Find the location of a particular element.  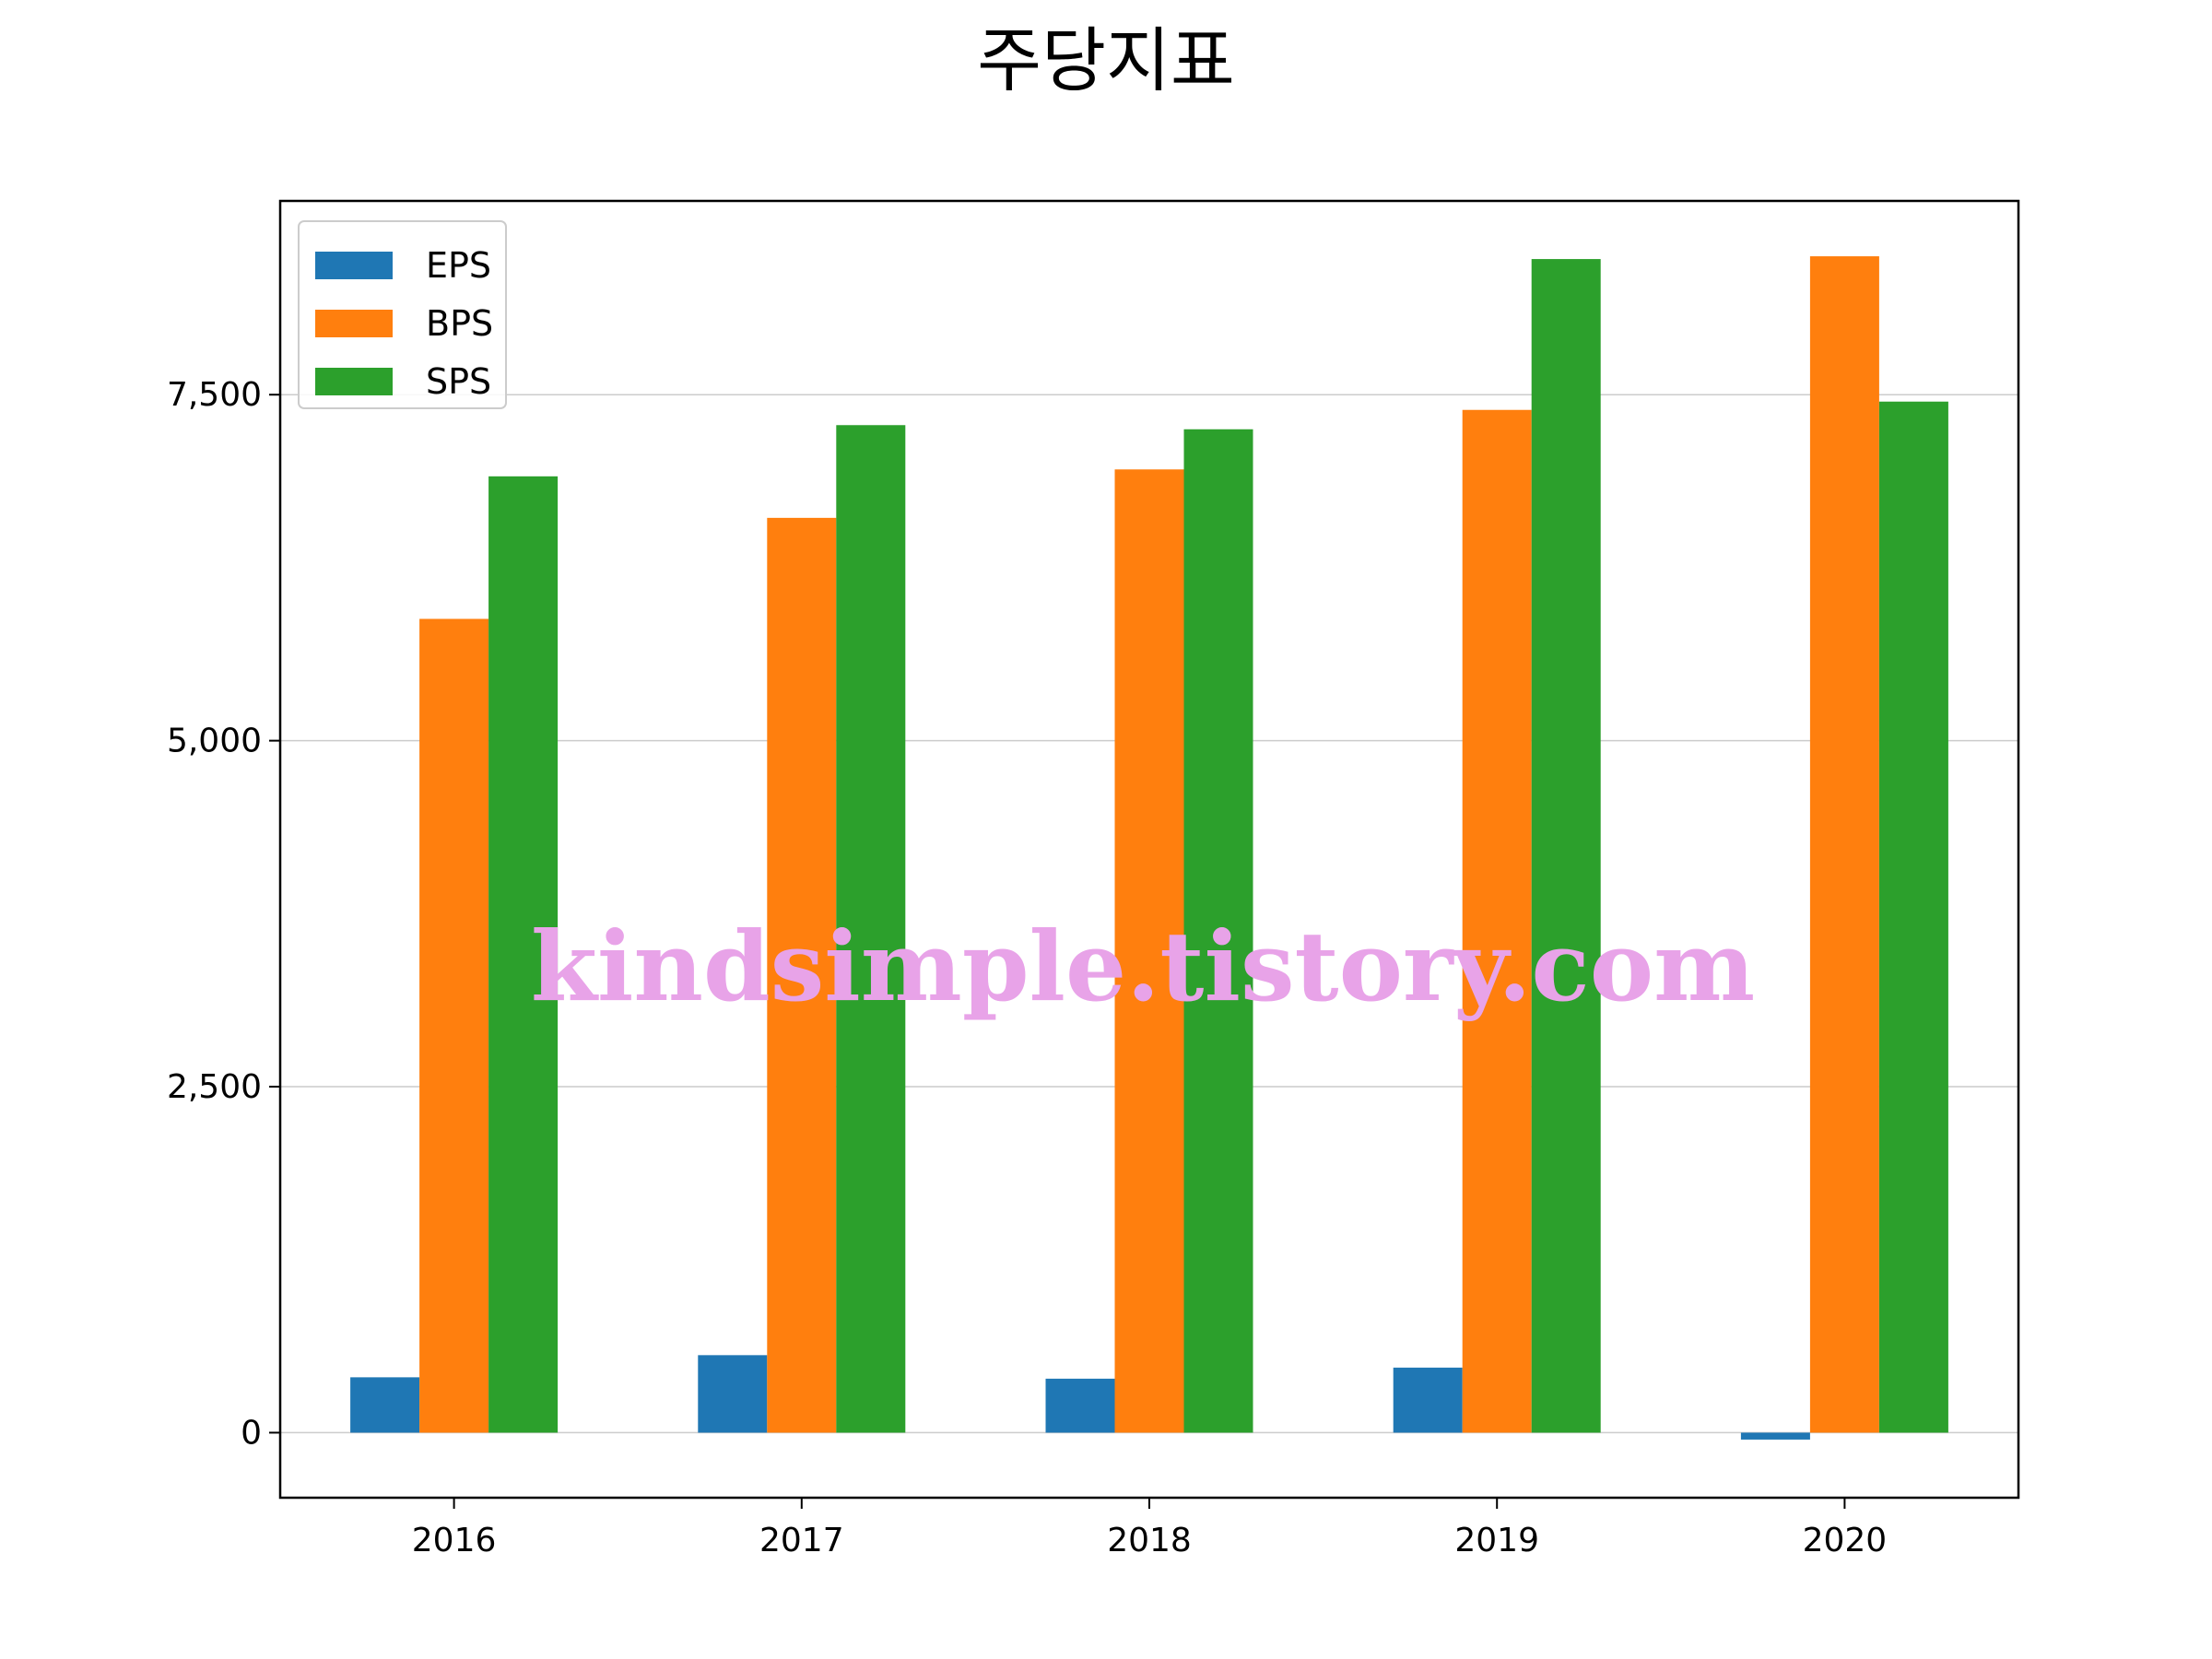

bar-eps-2016 is located at coordinates (385, 1405).